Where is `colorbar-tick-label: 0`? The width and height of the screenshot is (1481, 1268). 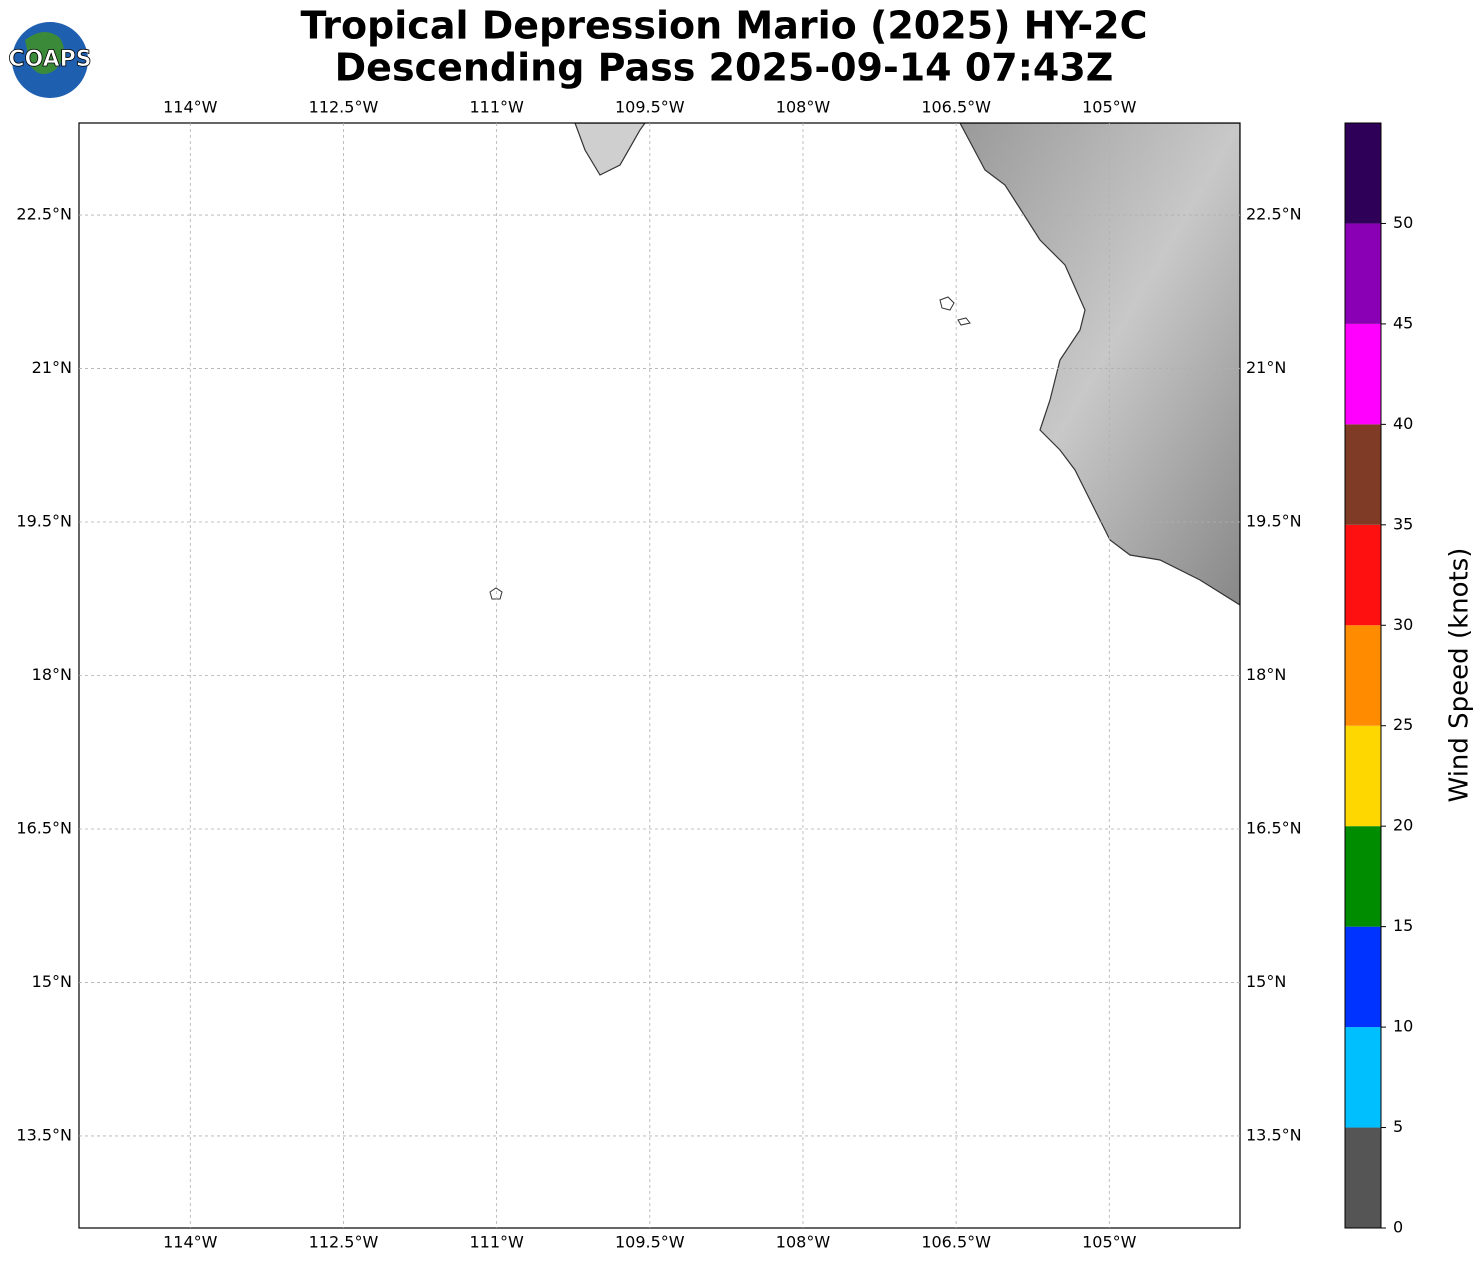 colorbar-tick-label: 0 is located at coordinates (1398, 1227).